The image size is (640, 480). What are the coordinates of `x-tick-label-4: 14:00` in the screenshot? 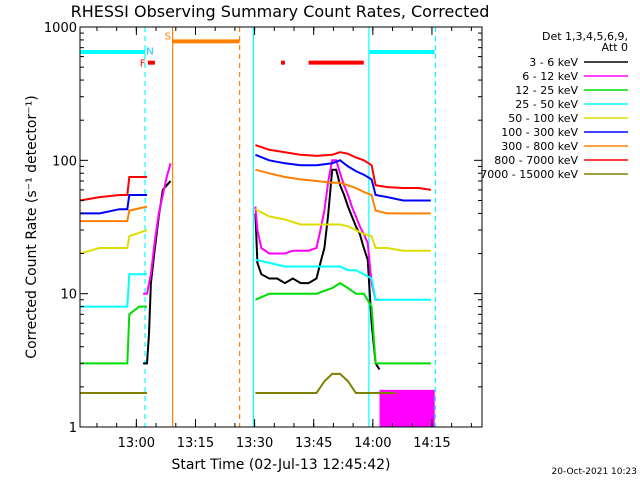 It's located at (372, 443).